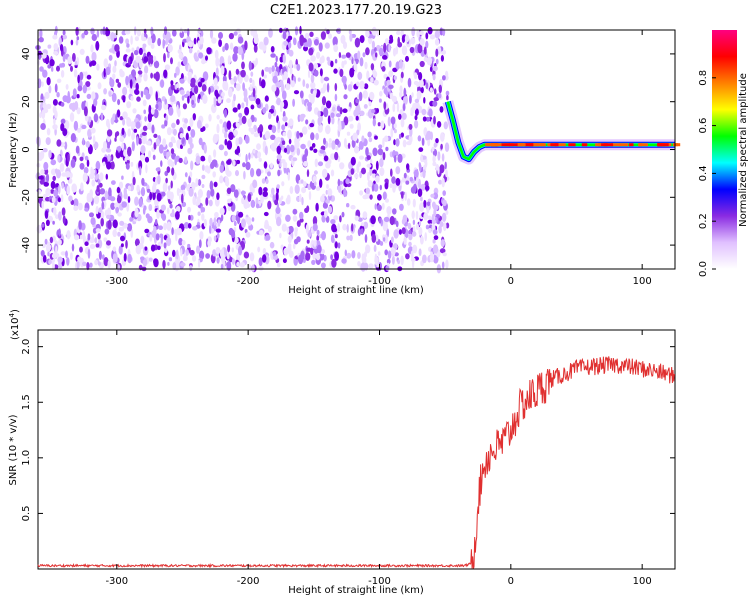 The image size is (750, 600). What do you see at coordinates (562, 145) in the screenshot?
I see `spectrogram-track-peak` at bounding box center [562, 145].